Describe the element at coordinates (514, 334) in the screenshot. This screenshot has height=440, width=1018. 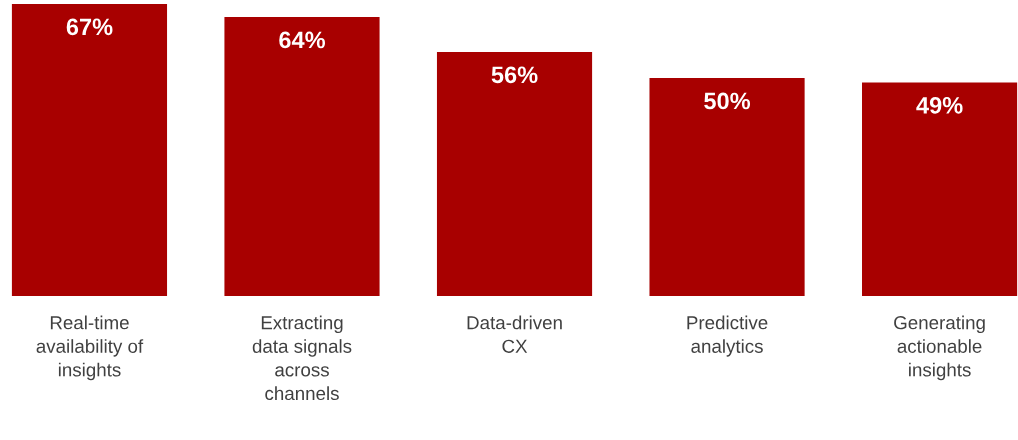
I see `x-tick-label: Data-driven CX` at that location.